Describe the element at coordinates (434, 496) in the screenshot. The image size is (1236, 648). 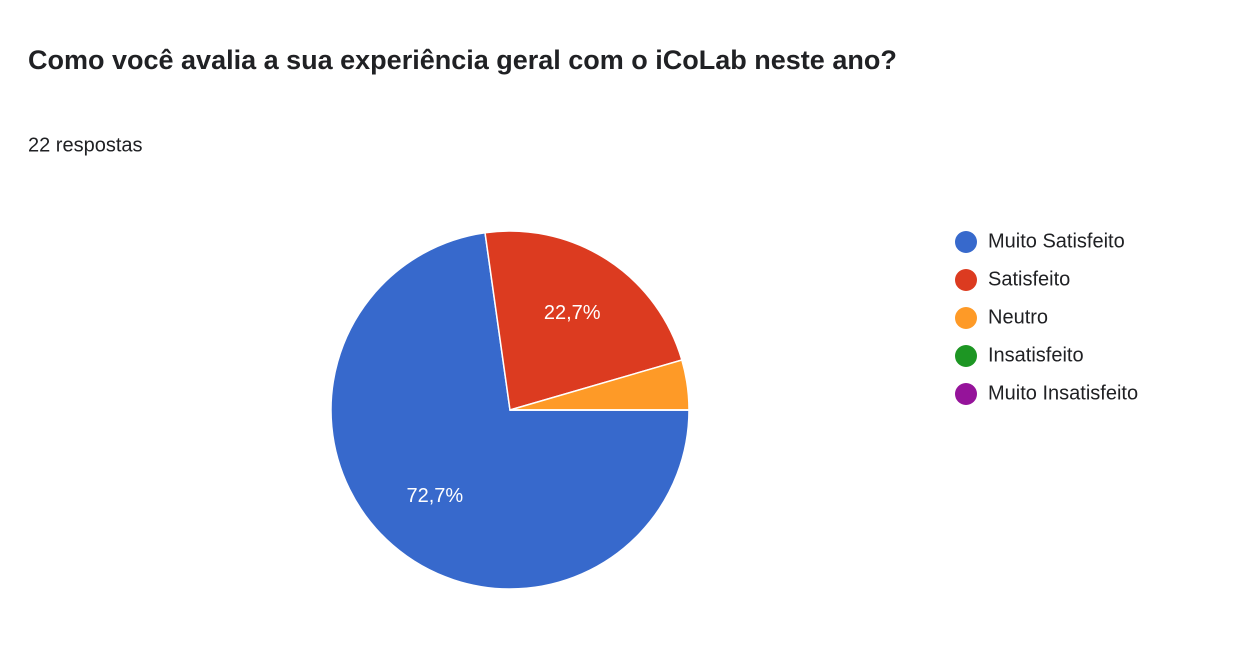
I see `slice-label: 72,7%` at that location.